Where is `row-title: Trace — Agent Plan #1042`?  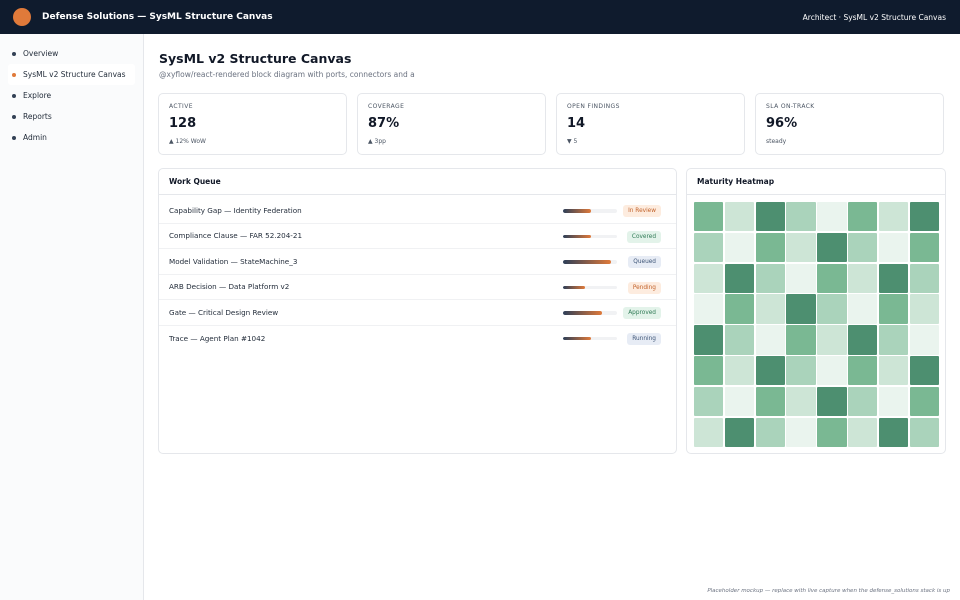 row-title: Trace — Agent Plan #1042 is located at coordinates (217, 338).